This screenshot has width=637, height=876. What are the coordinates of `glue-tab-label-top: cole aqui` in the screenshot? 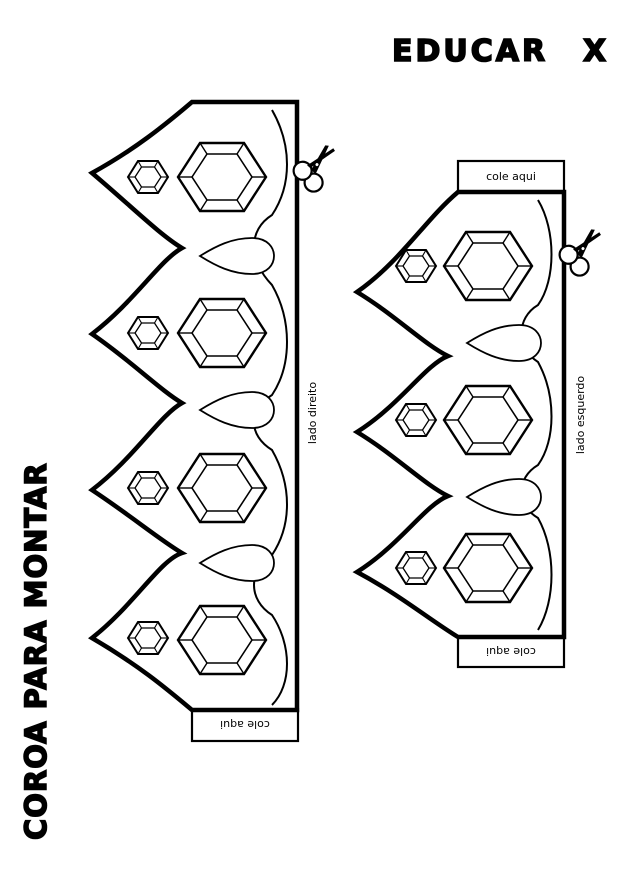 It's located at (511, 176).